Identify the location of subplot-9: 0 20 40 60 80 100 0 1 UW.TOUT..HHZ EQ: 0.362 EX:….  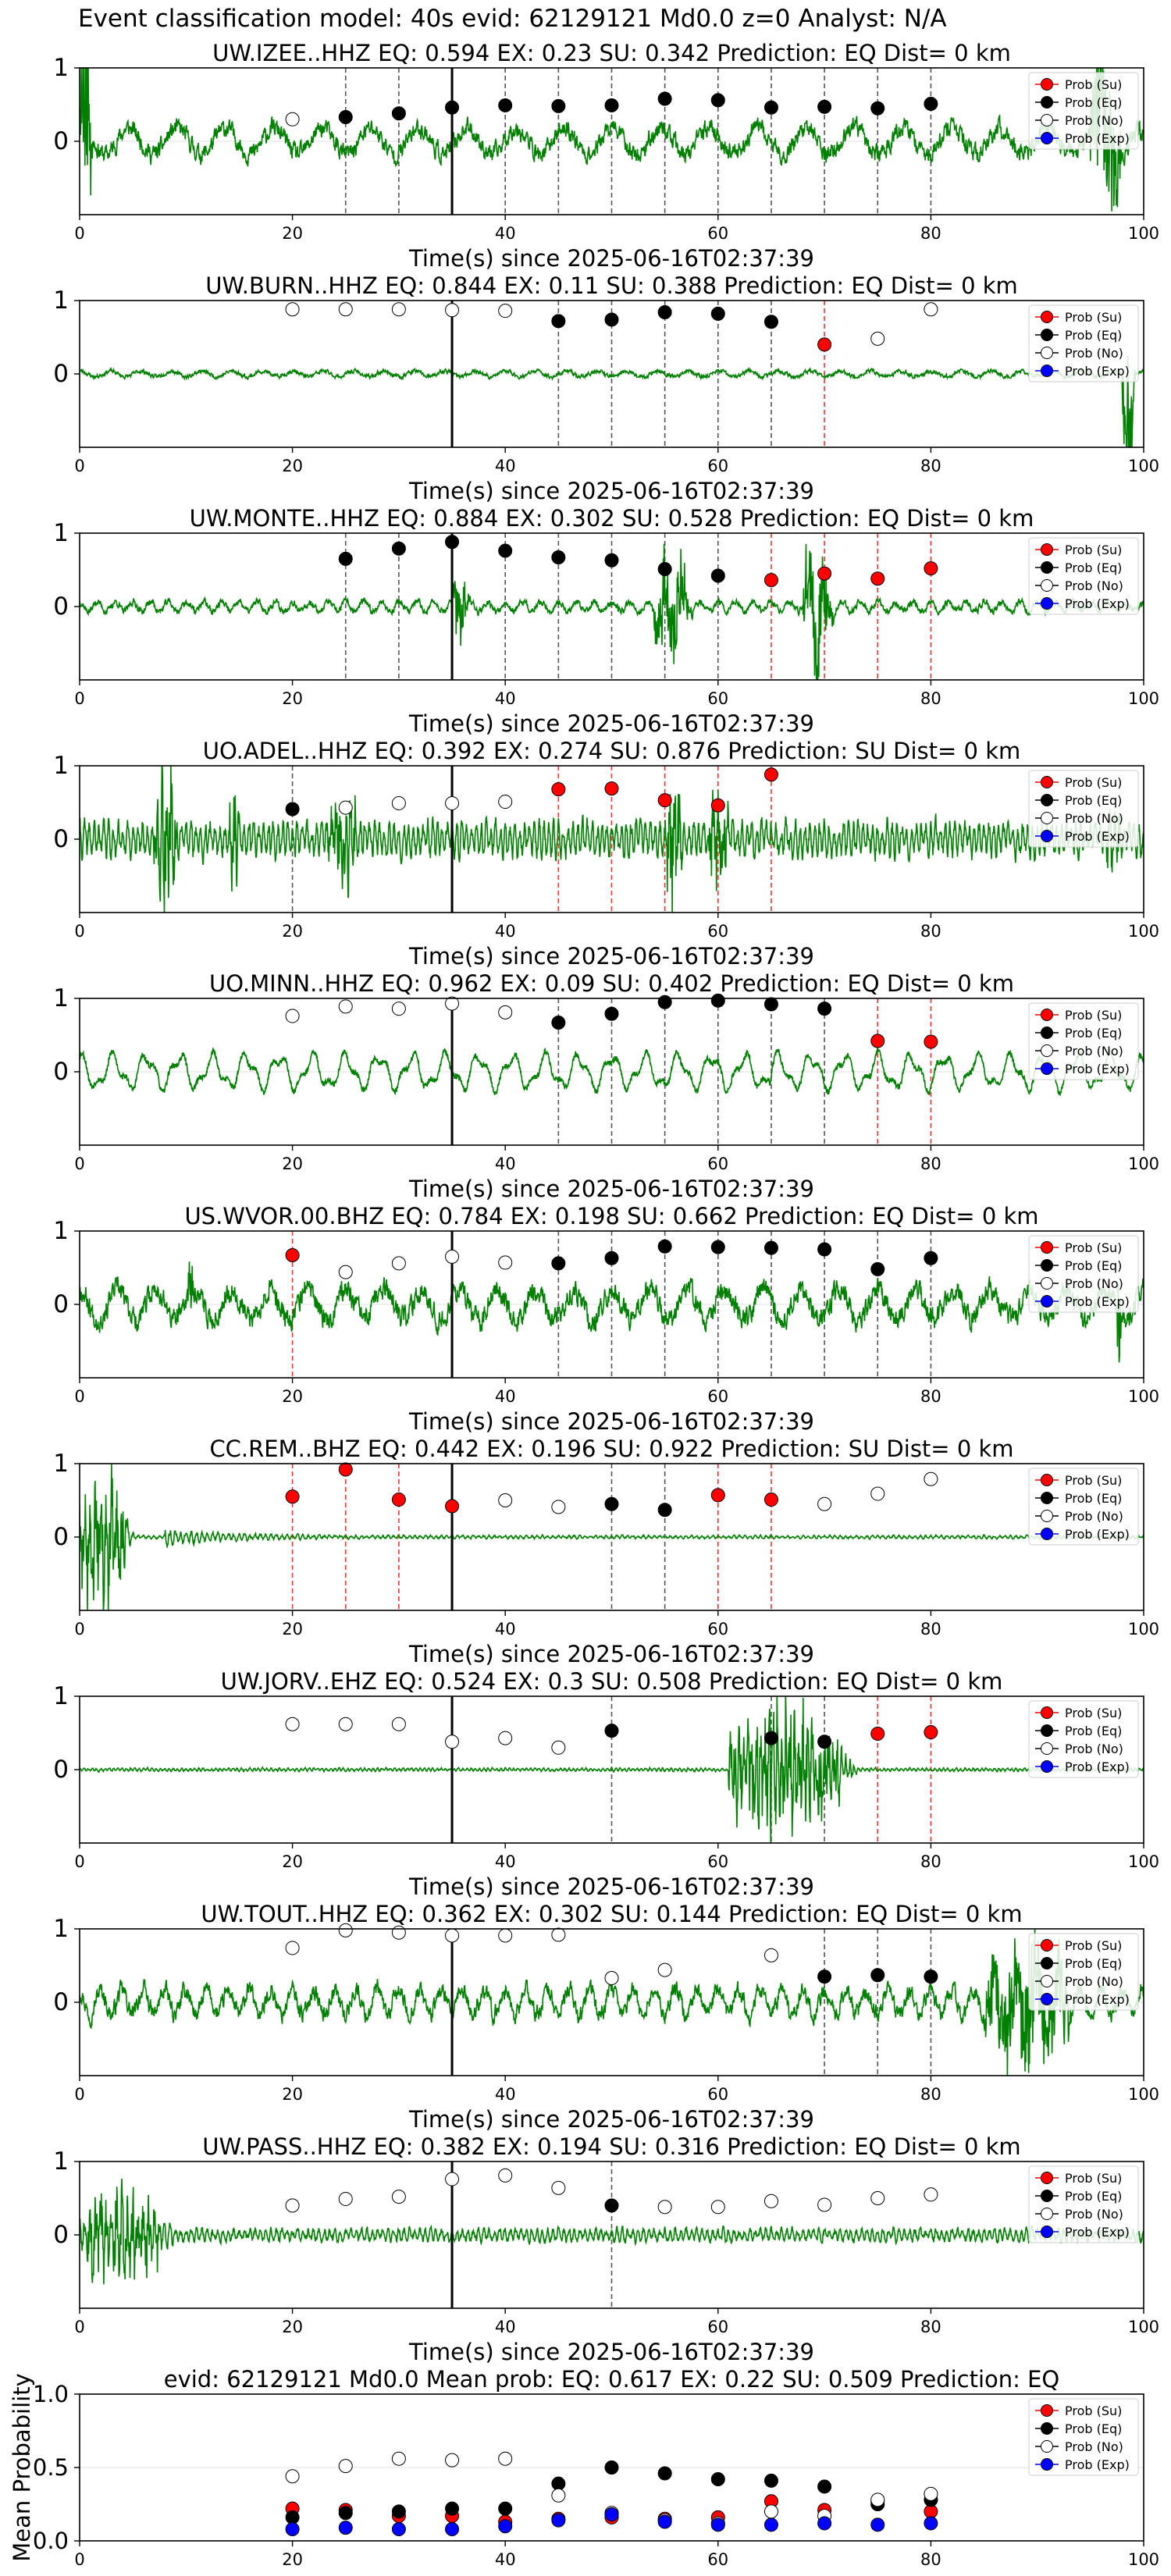
(606, 2017).